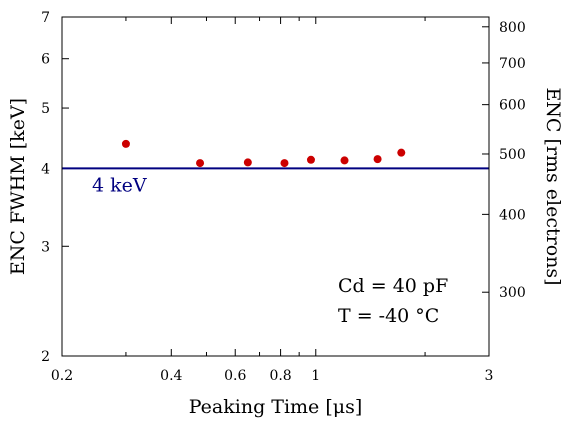  Describe the element at coordinates (45, 357) in the screenshot. I see `y-left-tick-label: 2` at that location.